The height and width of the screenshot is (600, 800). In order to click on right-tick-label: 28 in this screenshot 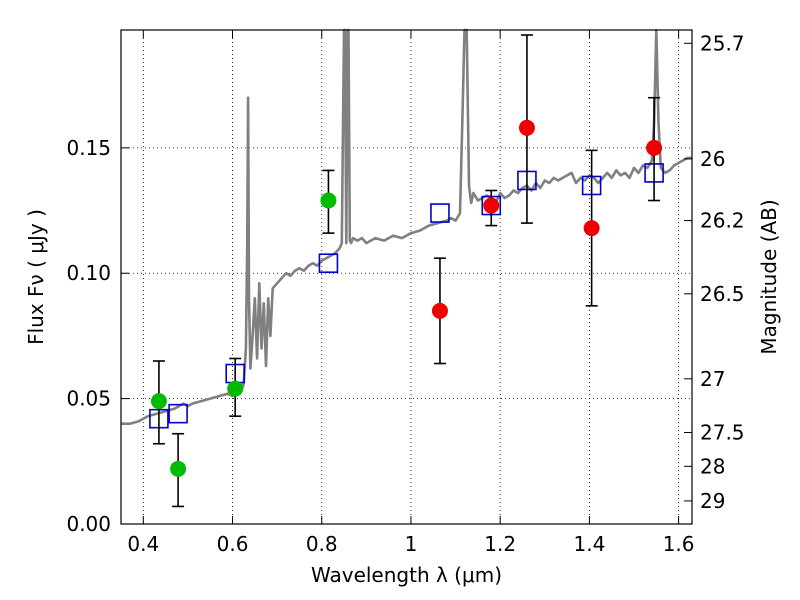, I will do `click(712, 466)`.